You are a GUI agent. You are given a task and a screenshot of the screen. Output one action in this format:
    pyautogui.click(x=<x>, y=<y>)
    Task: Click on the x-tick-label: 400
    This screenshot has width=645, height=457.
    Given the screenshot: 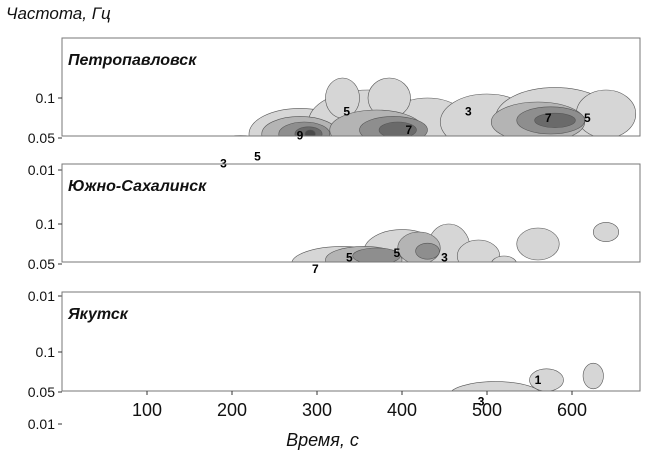 What is the action you would take?
    pyautogui.click(x=402, y=410)
    